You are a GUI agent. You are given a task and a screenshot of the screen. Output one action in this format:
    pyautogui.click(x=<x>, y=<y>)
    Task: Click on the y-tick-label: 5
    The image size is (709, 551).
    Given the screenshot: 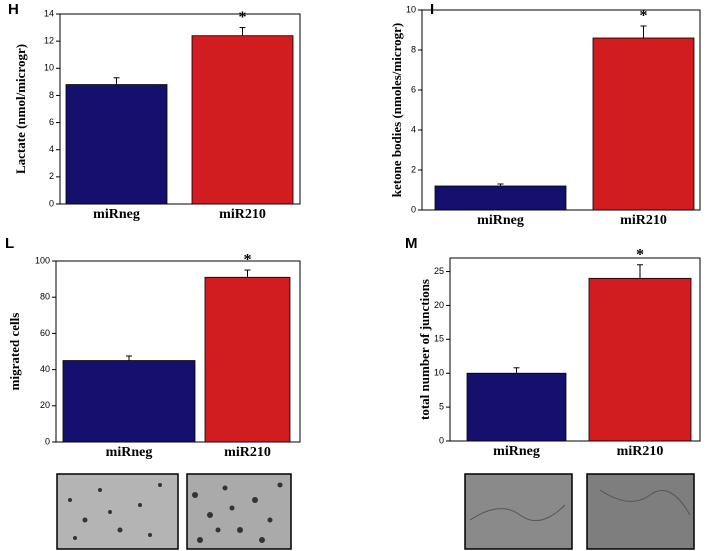 What is the action you would take?
    pyautogui.click(x=441, y=406)
    